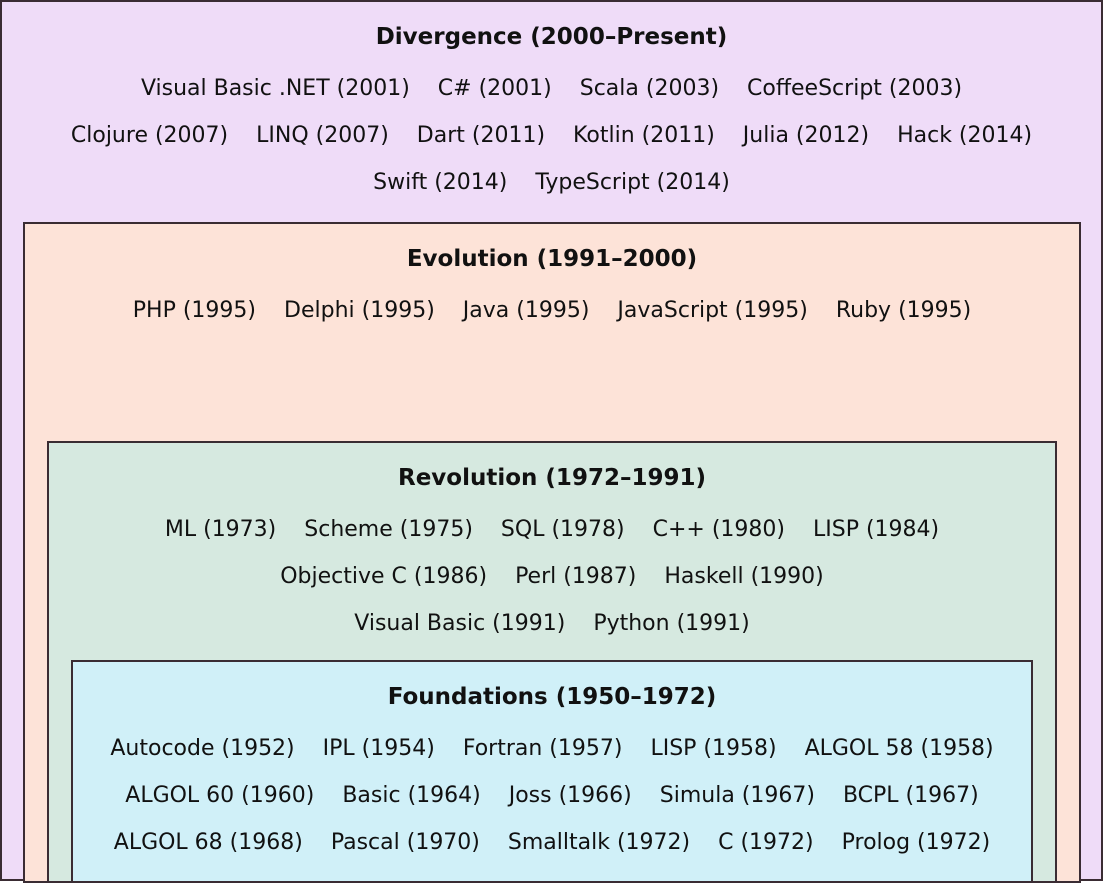 The image size is (1103, 883). What do you see at coordinates (766, 842) in the screenshot?
I see `language-item: C (1972)` at bounding box center [766, 842].